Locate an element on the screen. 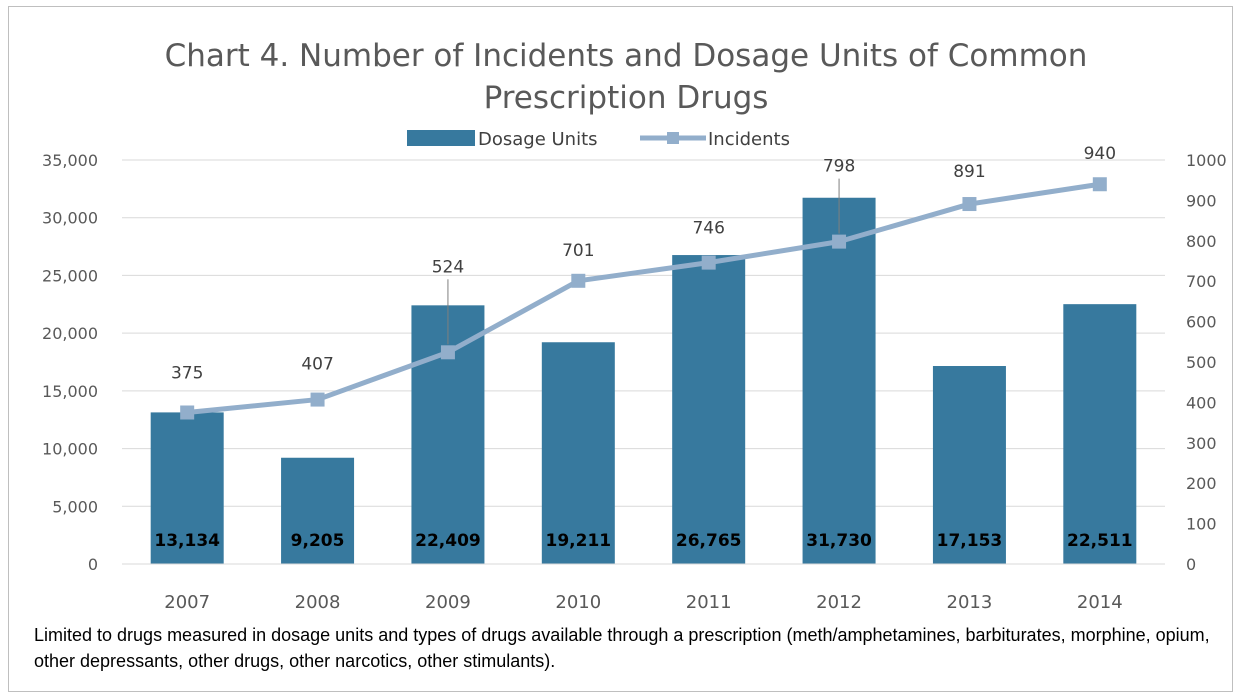 The width and height of the screenshot is (1243, 700). left-axis-tick-label: 25,000 is located at coordinates (70, 275).